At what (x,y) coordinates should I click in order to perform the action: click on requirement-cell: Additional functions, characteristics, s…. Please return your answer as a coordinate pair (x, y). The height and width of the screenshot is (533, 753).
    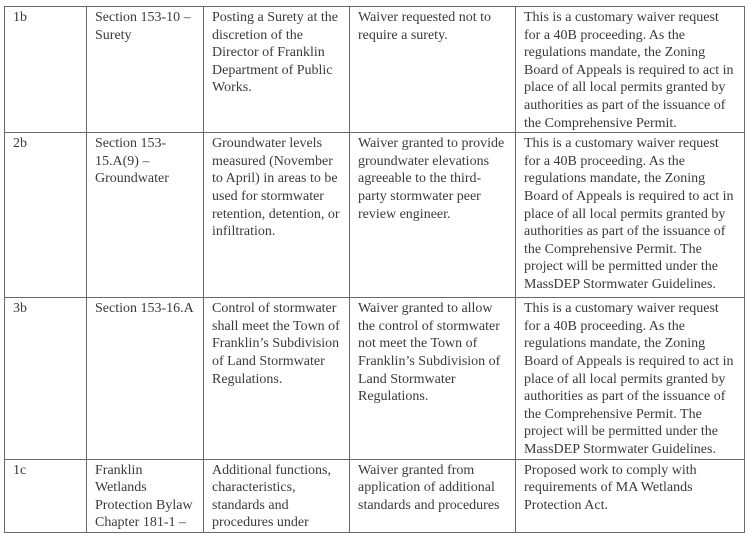
    Looking at the image, I should click on (276, 495).